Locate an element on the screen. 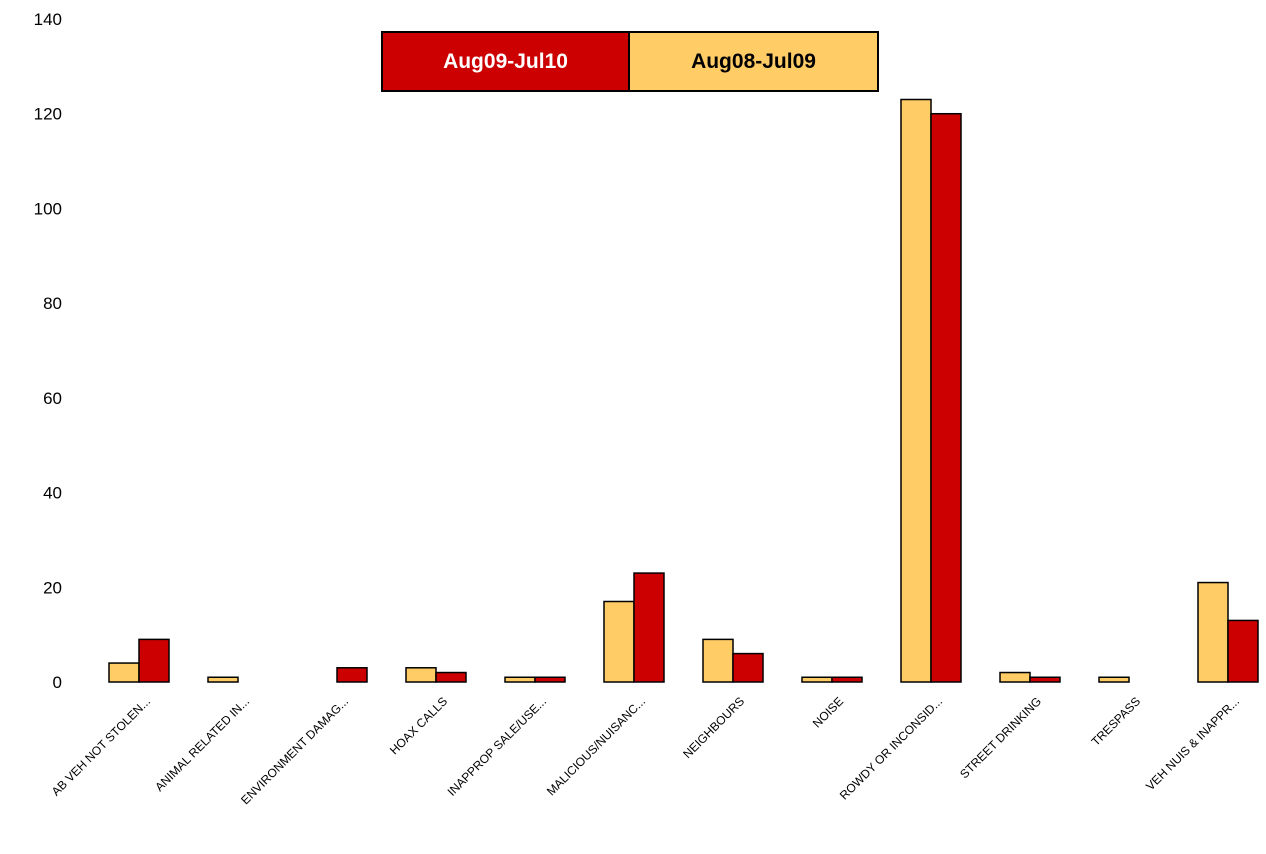 This screenshot has height=854, width=1266. legend-item-aug08-jul09: Aug08-Jul09 is located at coordinates (753, 61).